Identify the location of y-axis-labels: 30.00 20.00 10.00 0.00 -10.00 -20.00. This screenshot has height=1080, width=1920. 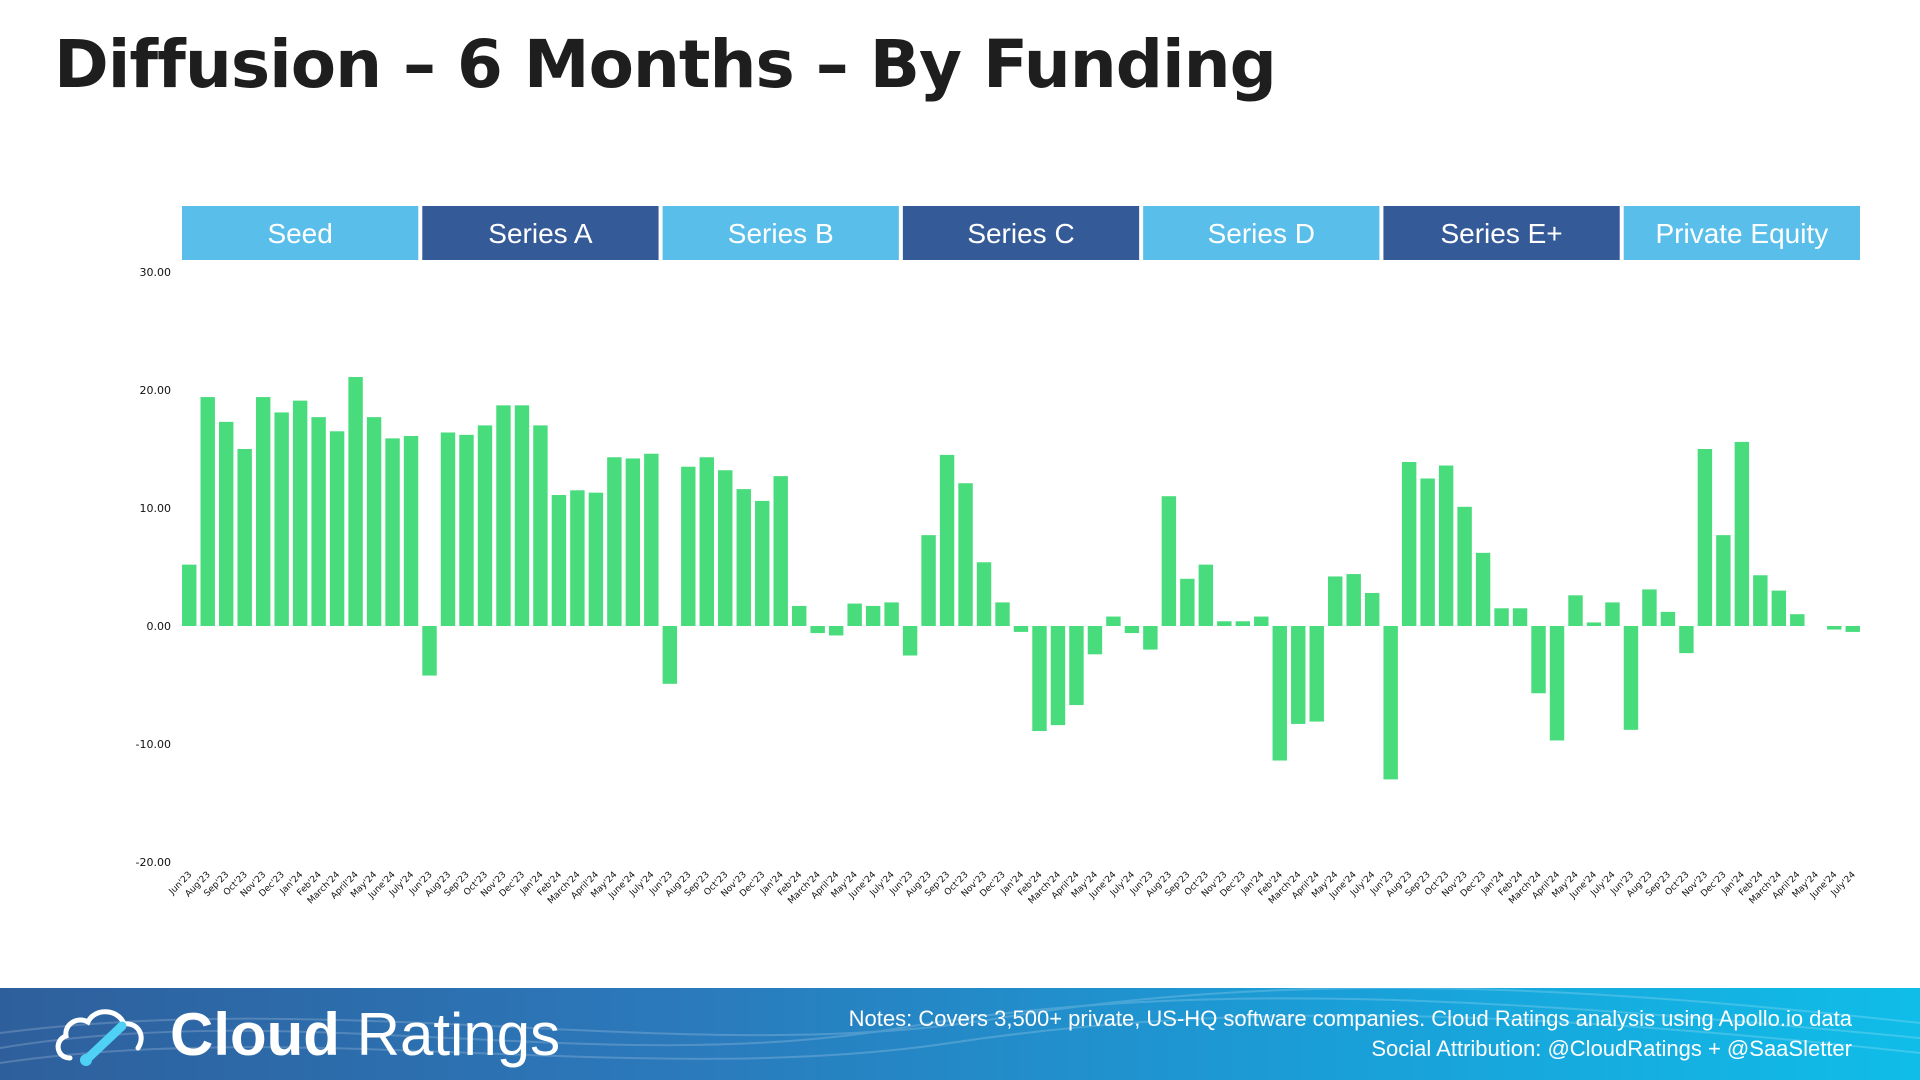
(153, 567).